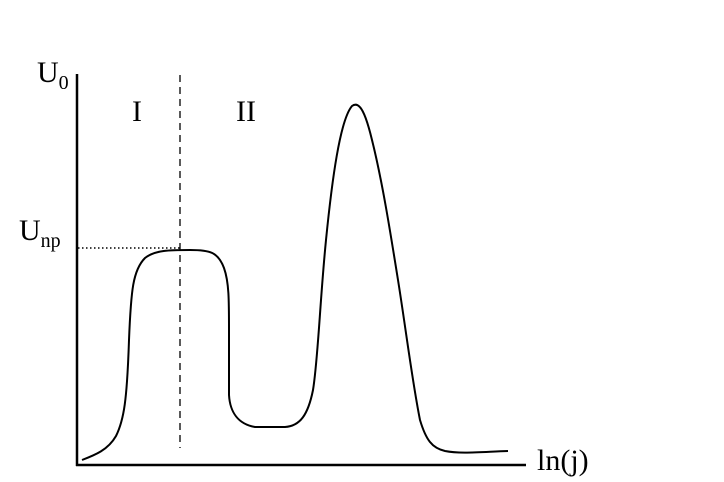 This screenshot has height=482, width=724. What do you see at coordinates (246, 111) in the screenshot?
I see `region-label: II` at bounding box center [246, 111].